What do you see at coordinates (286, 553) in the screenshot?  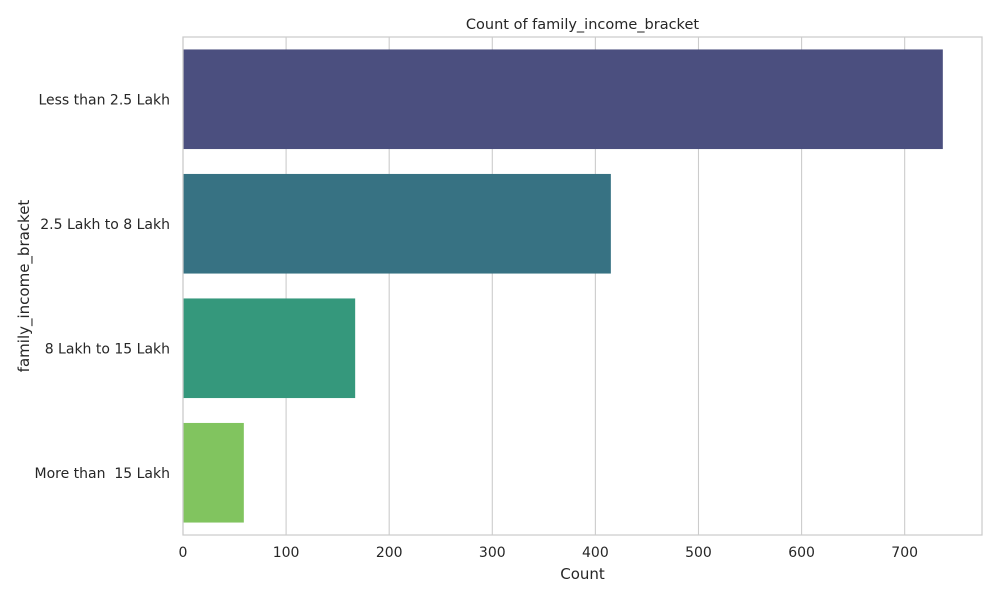 I see `x-tick-label: 100` at bounding box center [286, 553].